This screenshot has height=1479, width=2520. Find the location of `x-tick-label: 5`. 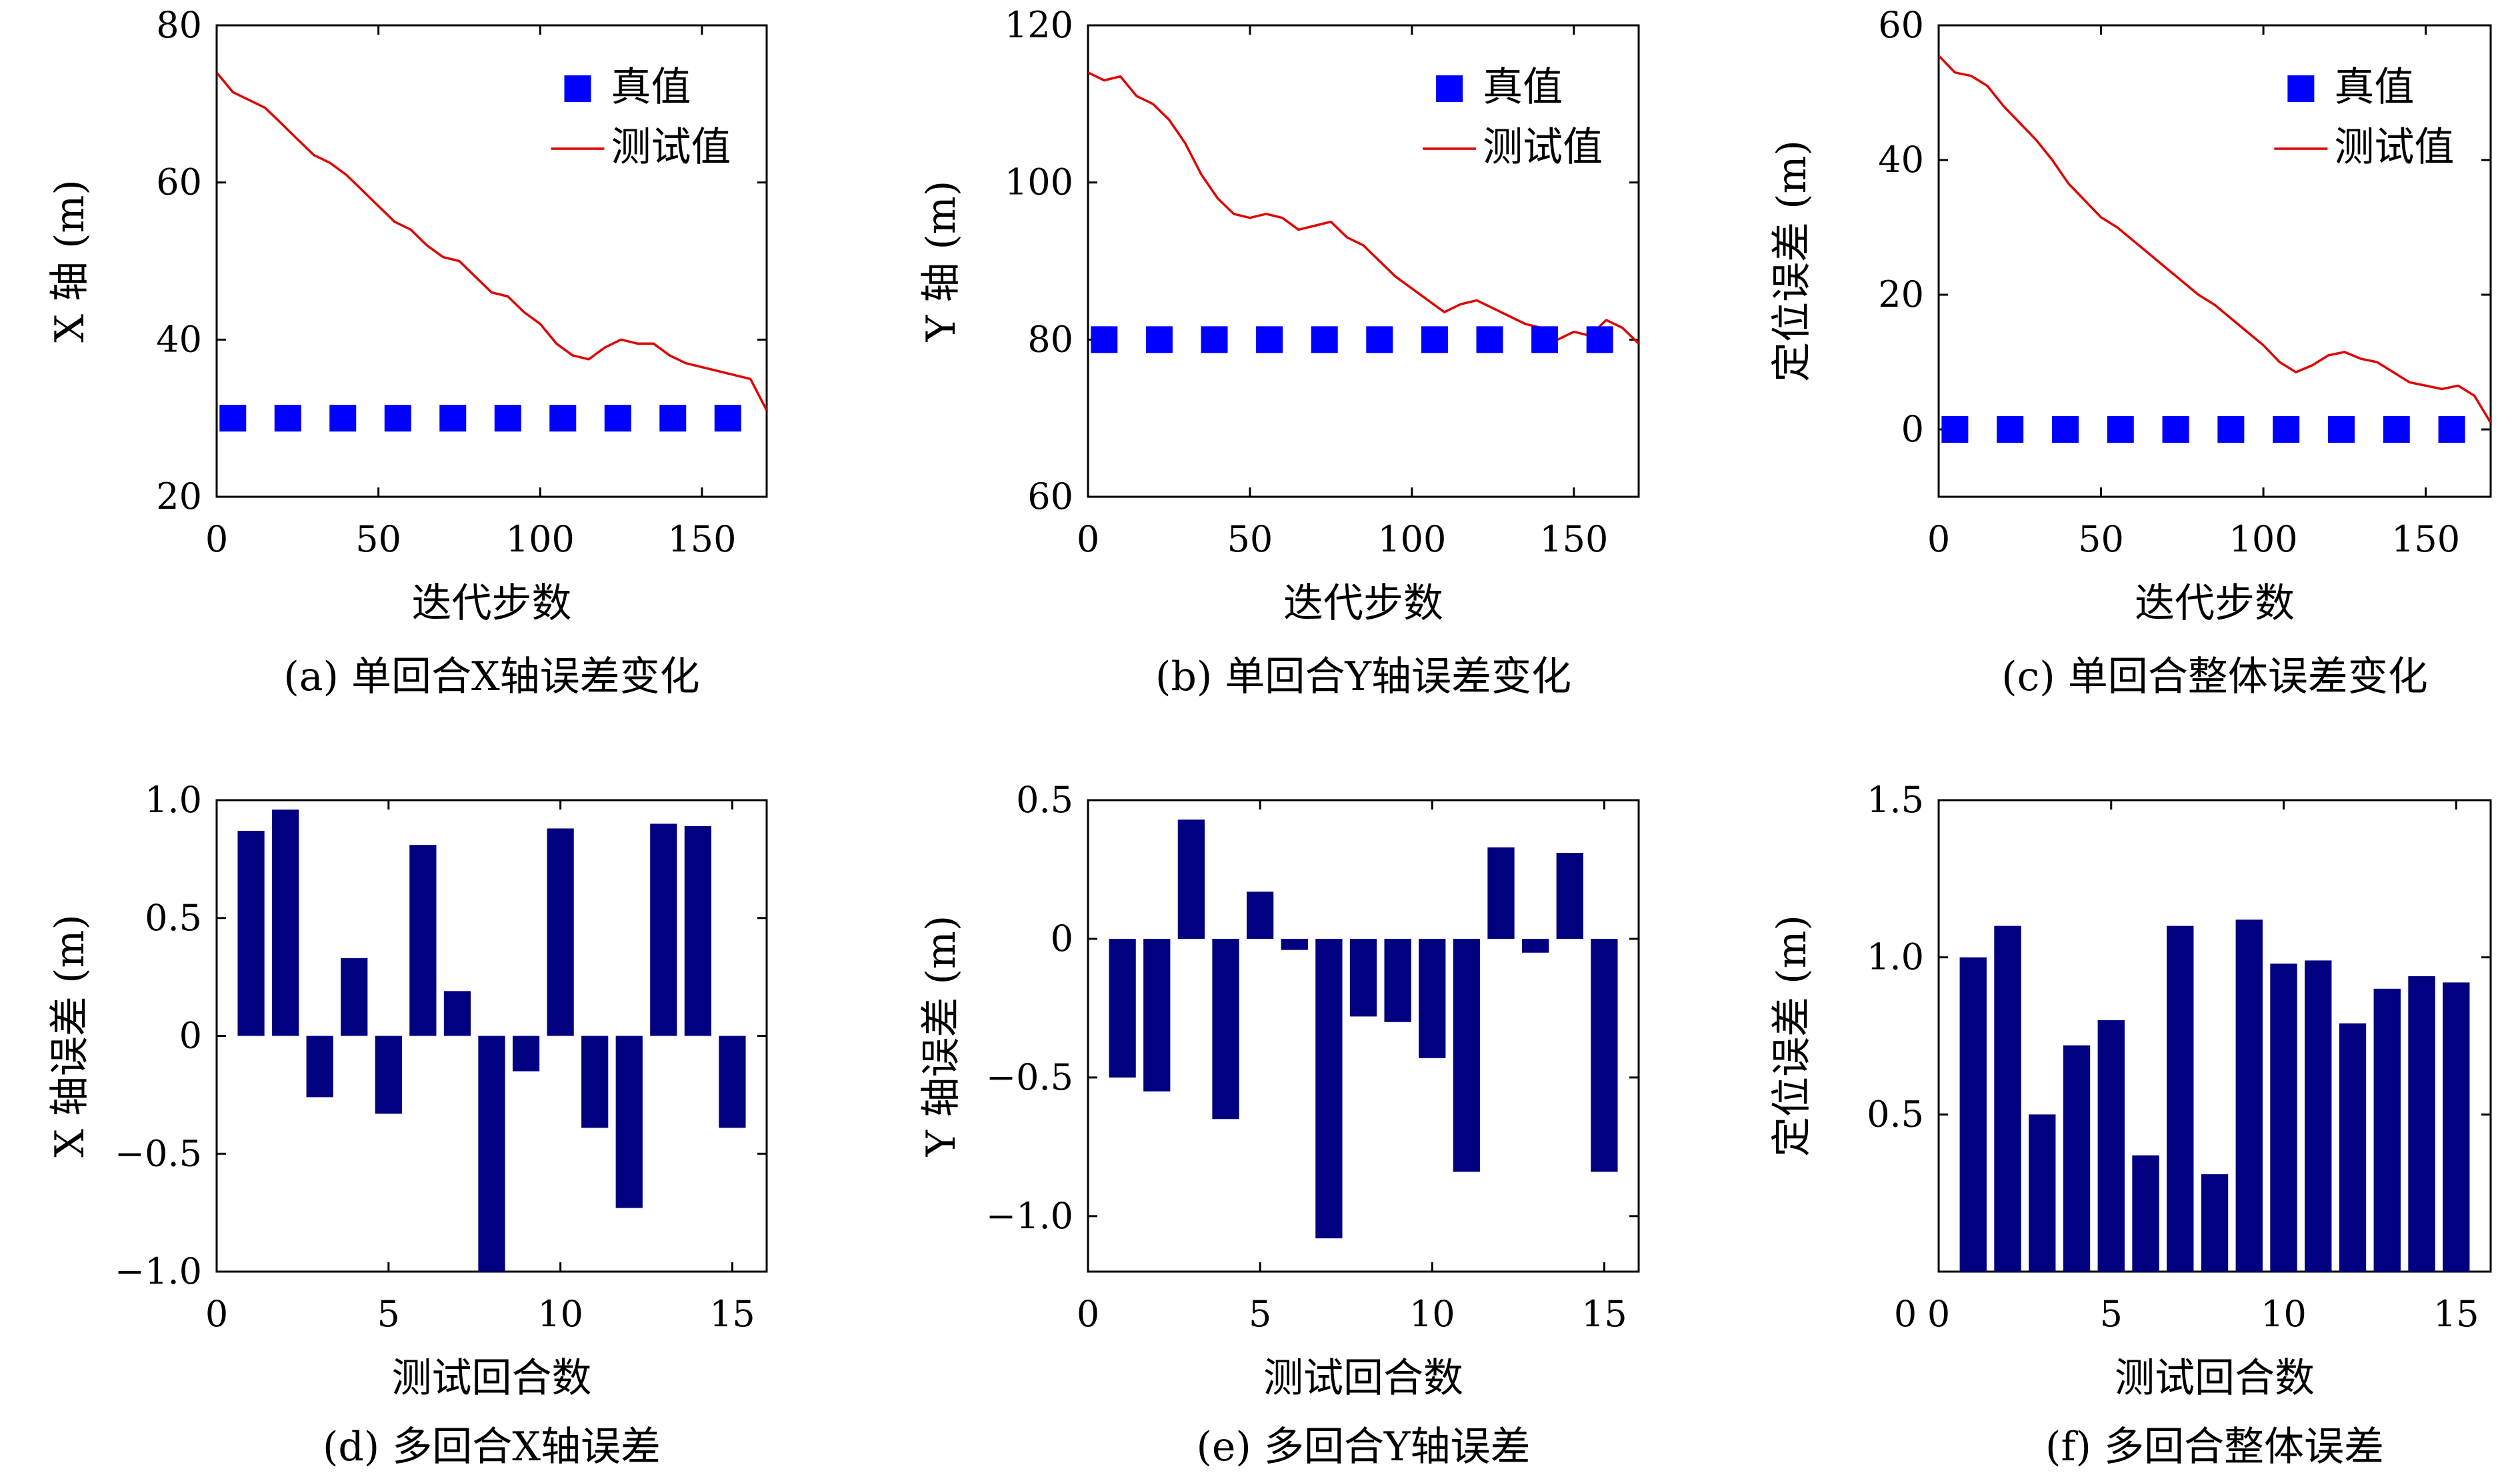

x-tick-label: 5 is located at coordinates (1260, 1314).